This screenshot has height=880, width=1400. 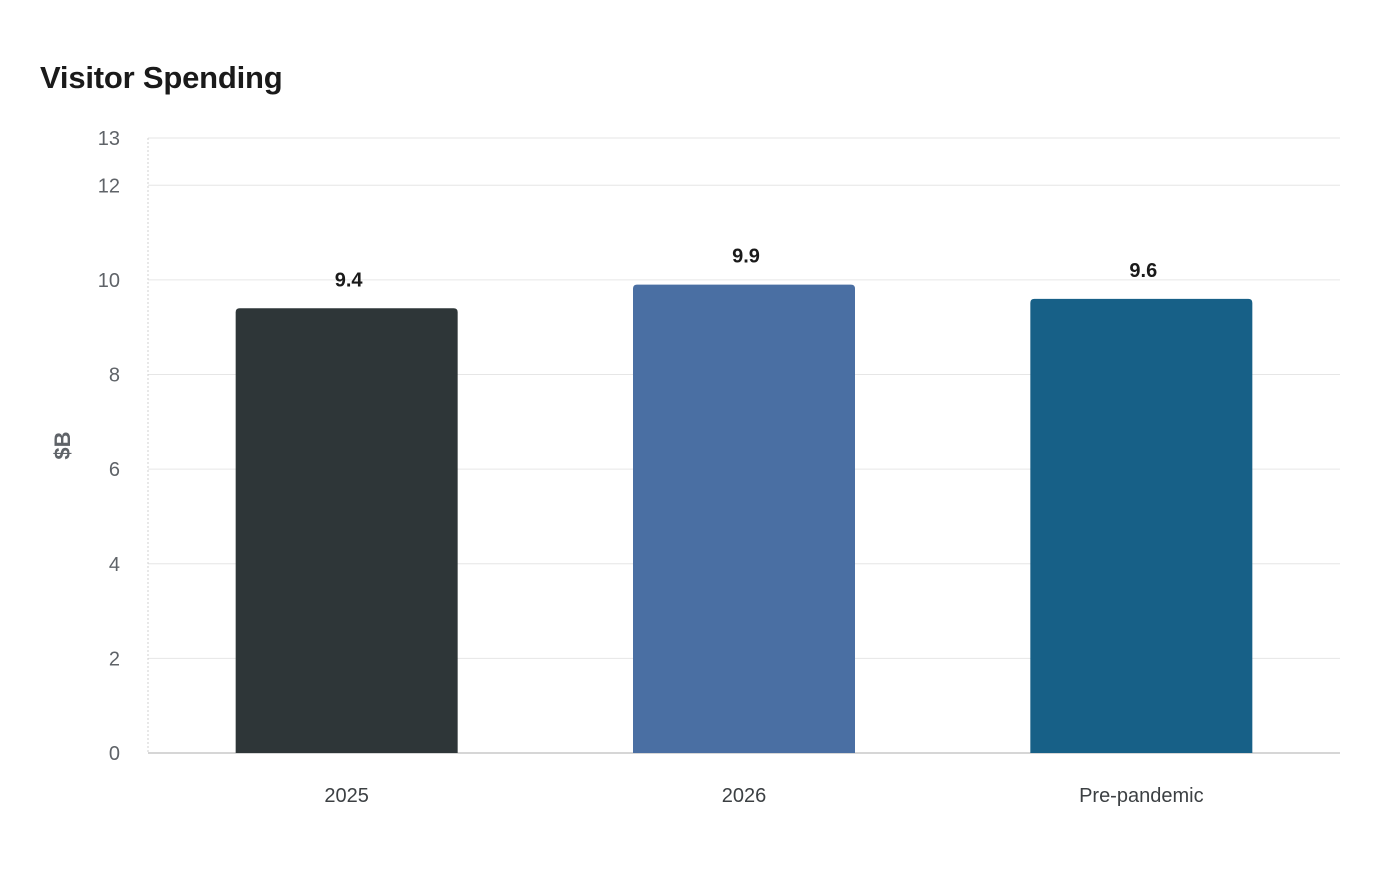 I want to click on y-tick-label: 12, so click(x=109, y=186).